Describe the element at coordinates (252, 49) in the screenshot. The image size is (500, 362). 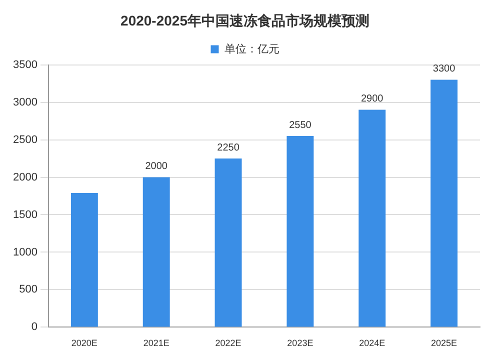
I see `legend-label: 单位：亿元` at that location.